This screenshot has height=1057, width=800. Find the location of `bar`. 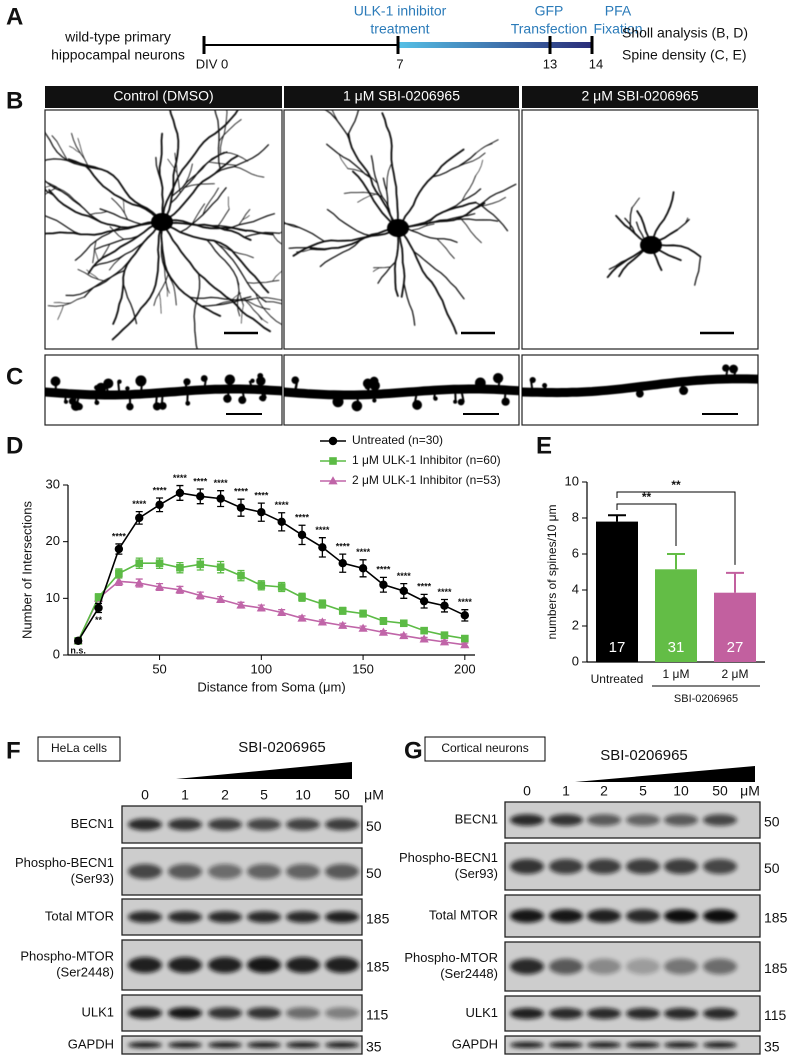

bar is located at coordinates (617, 591).